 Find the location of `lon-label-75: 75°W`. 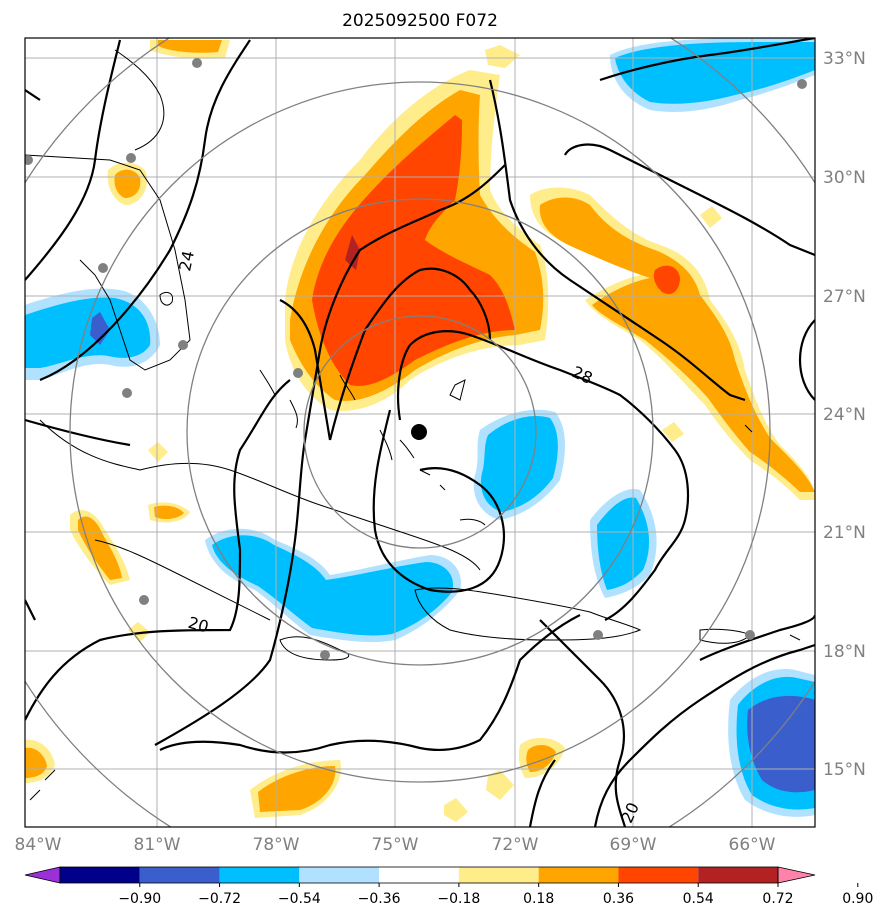

lon-label-75: 75°W is located at coordinates (395, 845).